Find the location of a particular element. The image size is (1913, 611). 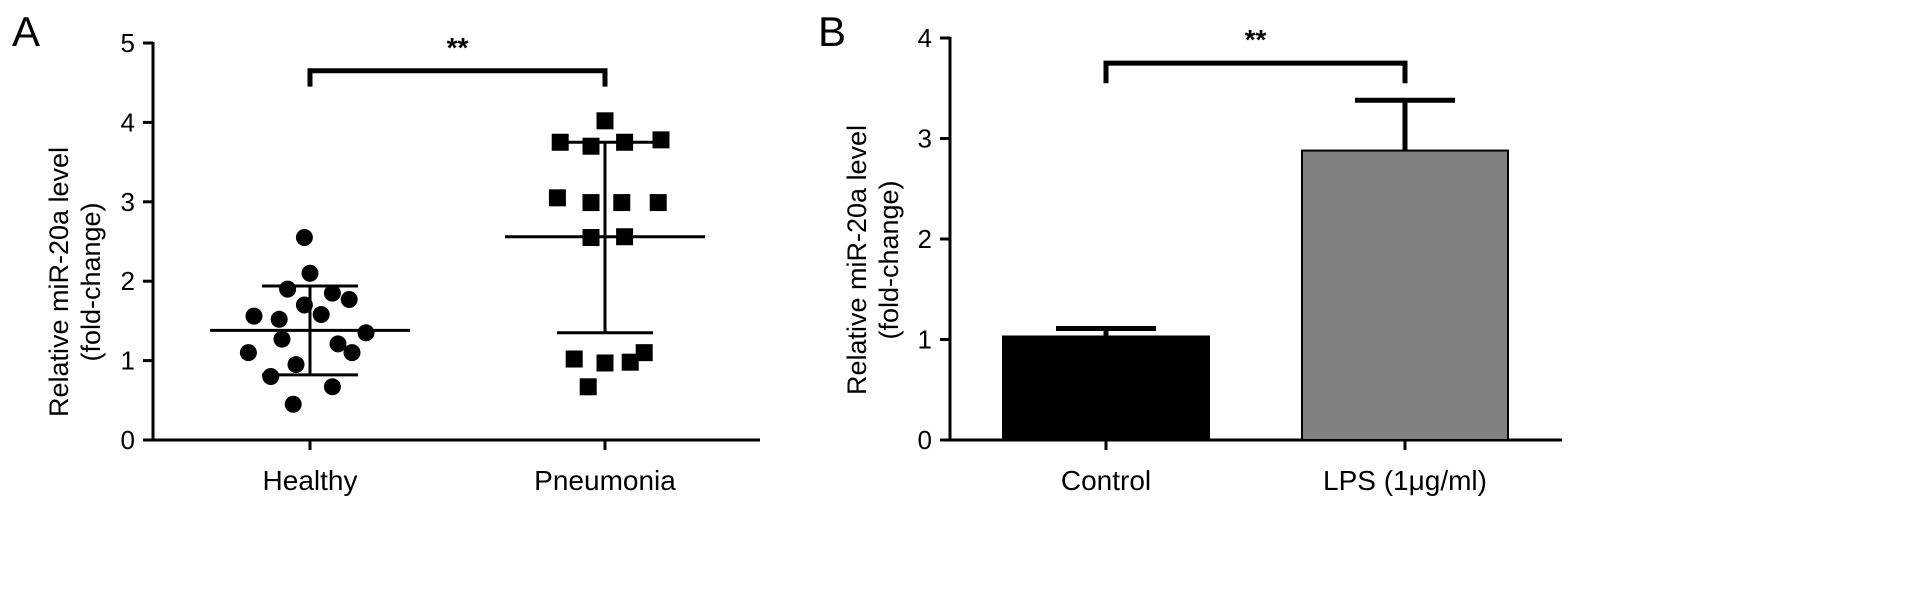

panel-a-y-axis-title-line2: (fold-change) is located at coordinates (91, 281).